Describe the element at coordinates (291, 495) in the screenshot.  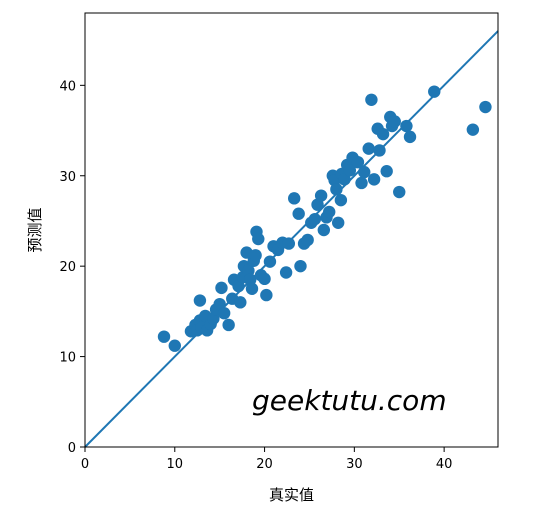
I see `x-axis-title: 真实值` at that location.